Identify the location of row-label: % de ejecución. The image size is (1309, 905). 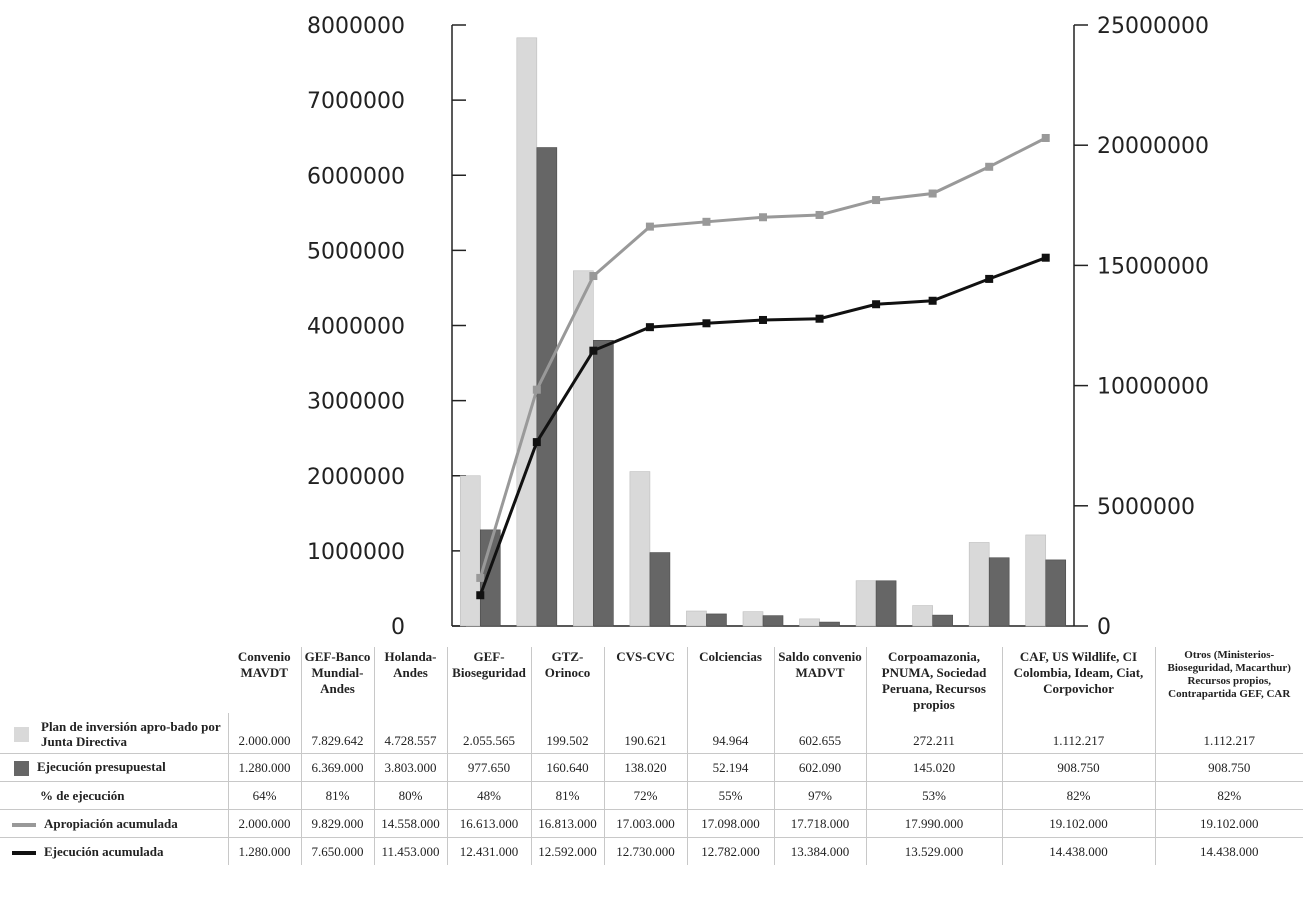
(114, 795).